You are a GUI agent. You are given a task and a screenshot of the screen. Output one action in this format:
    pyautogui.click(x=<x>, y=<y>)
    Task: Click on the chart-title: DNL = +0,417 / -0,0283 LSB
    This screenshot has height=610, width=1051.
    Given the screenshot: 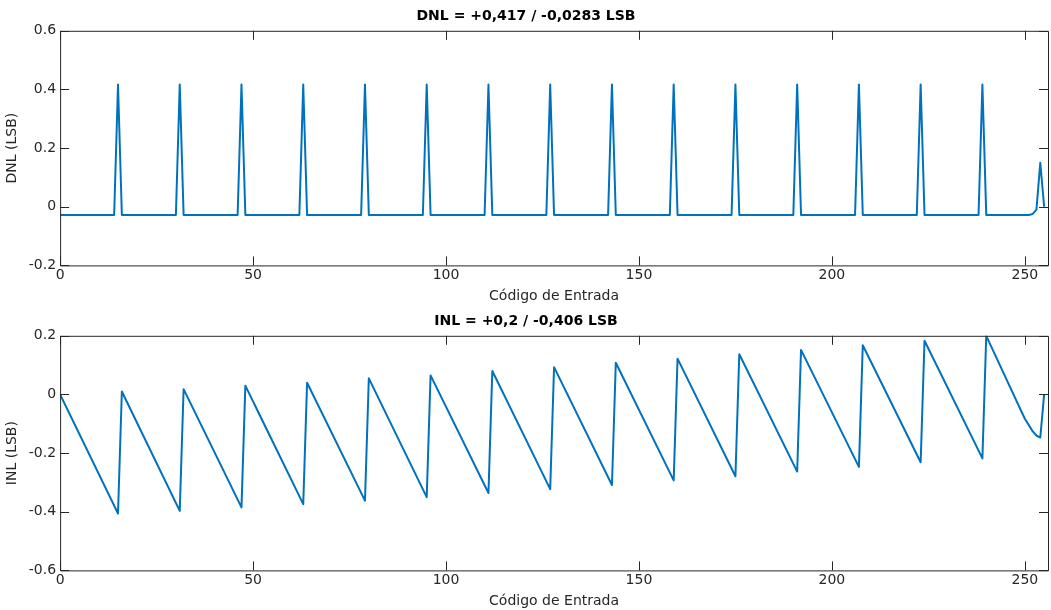 What is the action you would take?
    pyautogui.click(x=526, y=15)
    